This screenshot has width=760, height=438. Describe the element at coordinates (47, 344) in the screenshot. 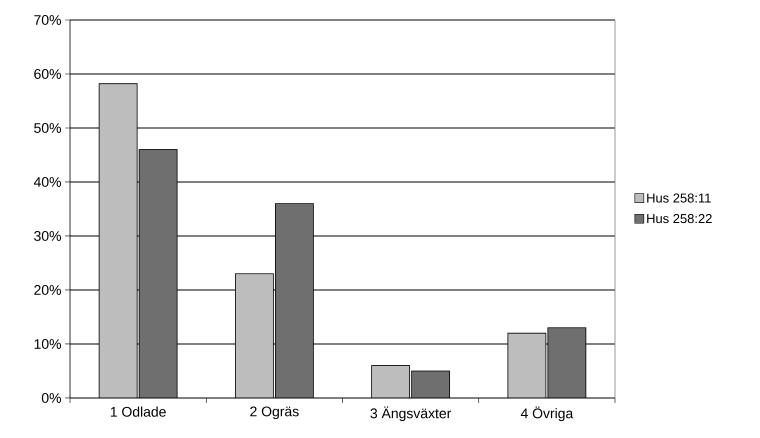

I see `y-tick-label: 10%` at that location.